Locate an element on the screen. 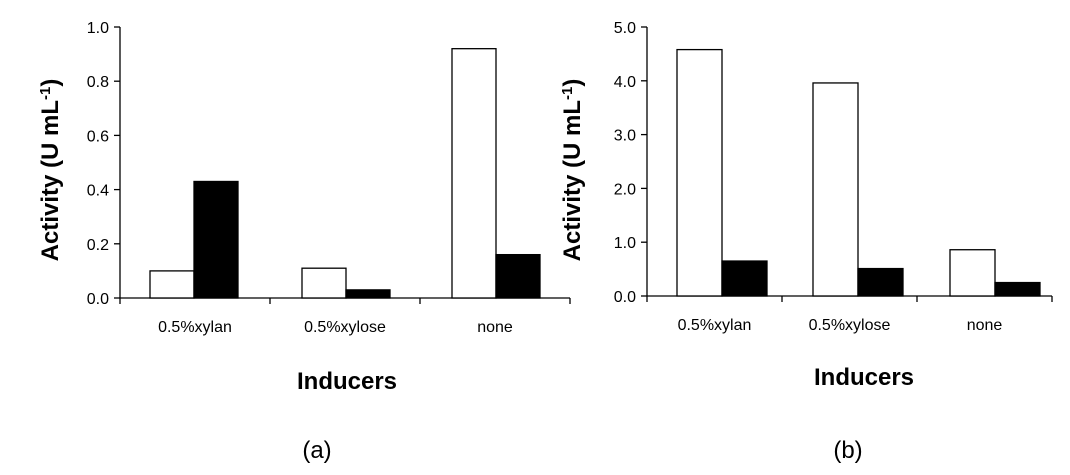 The image size is (1070, 475). panel-label: (b) is located at coordinates (847, 450).